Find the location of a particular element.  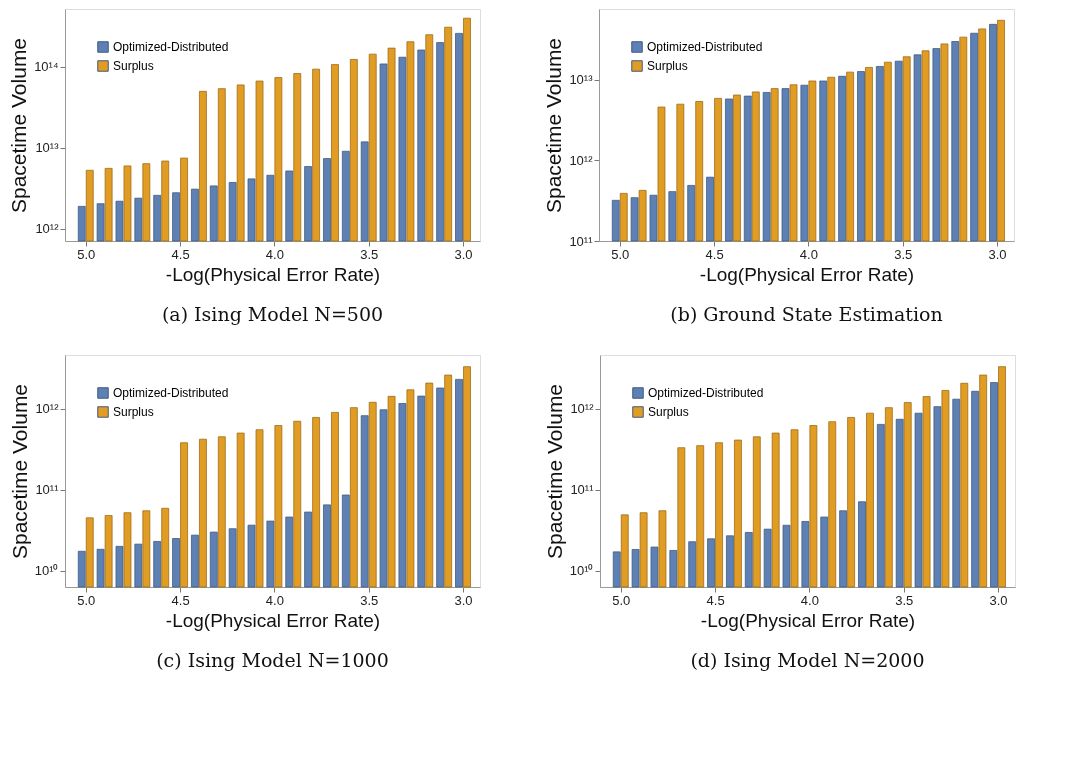

y-tick-label: 10¹⁴ is located at coordinates (46, 67).